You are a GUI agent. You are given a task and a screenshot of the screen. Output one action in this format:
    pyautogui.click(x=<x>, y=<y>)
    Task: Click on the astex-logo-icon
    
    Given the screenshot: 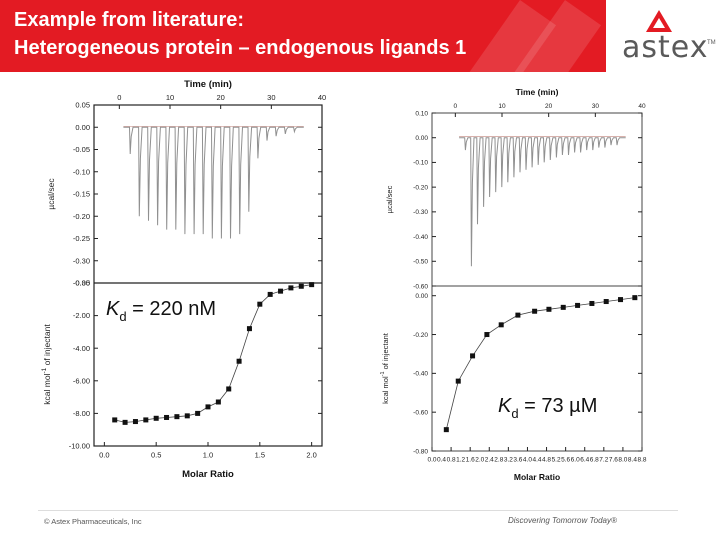 What is the action you would take?
    pyautogui.click(x=659, y=21)
    